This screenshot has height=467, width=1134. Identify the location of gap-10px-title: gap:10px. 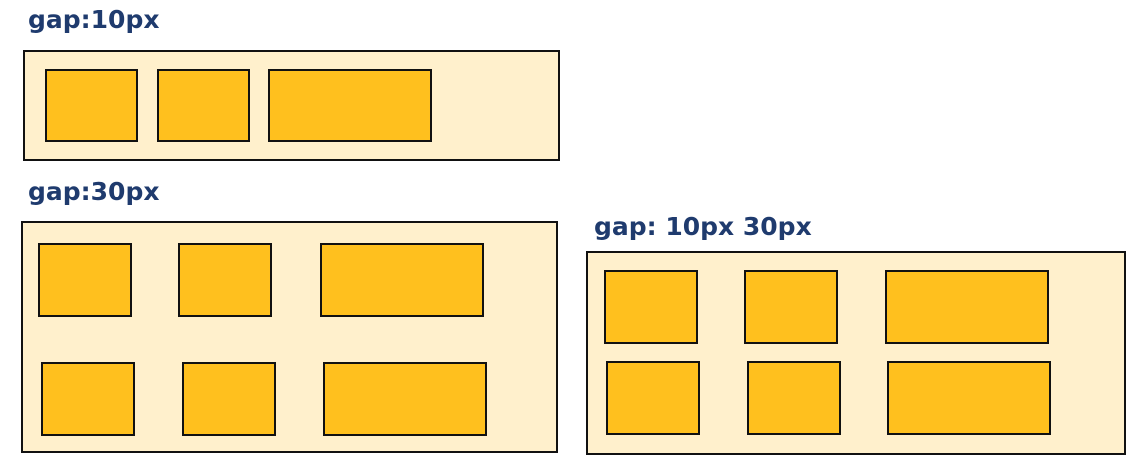
(94, 19).